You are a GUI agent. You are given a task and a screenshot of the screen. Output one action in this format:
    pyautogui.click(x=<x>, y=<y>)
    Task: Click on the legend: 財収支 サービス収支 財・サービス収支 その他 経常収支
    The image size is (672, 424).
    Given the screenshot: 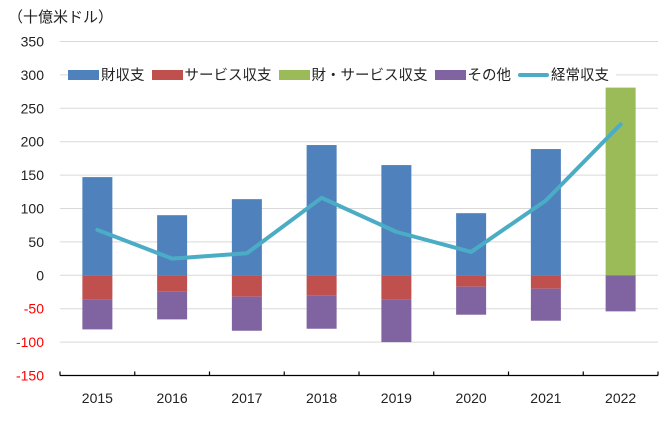 What is the action you would take?
    pyautogui.click(x=342, y=74)
    